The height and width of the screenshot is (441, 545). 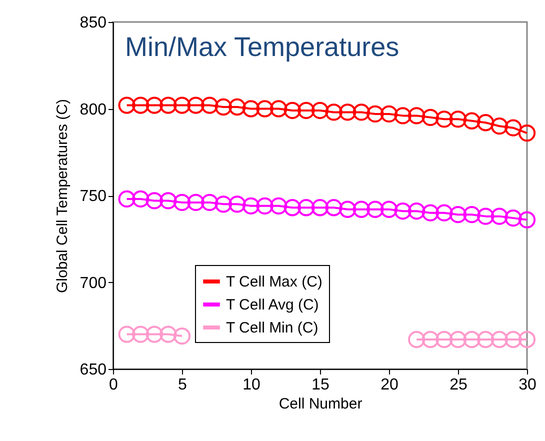 What do you see at coordinates (93, 370) in the screenshot?
I see `y-tick-label: 650` at bounding box center [93, 370].